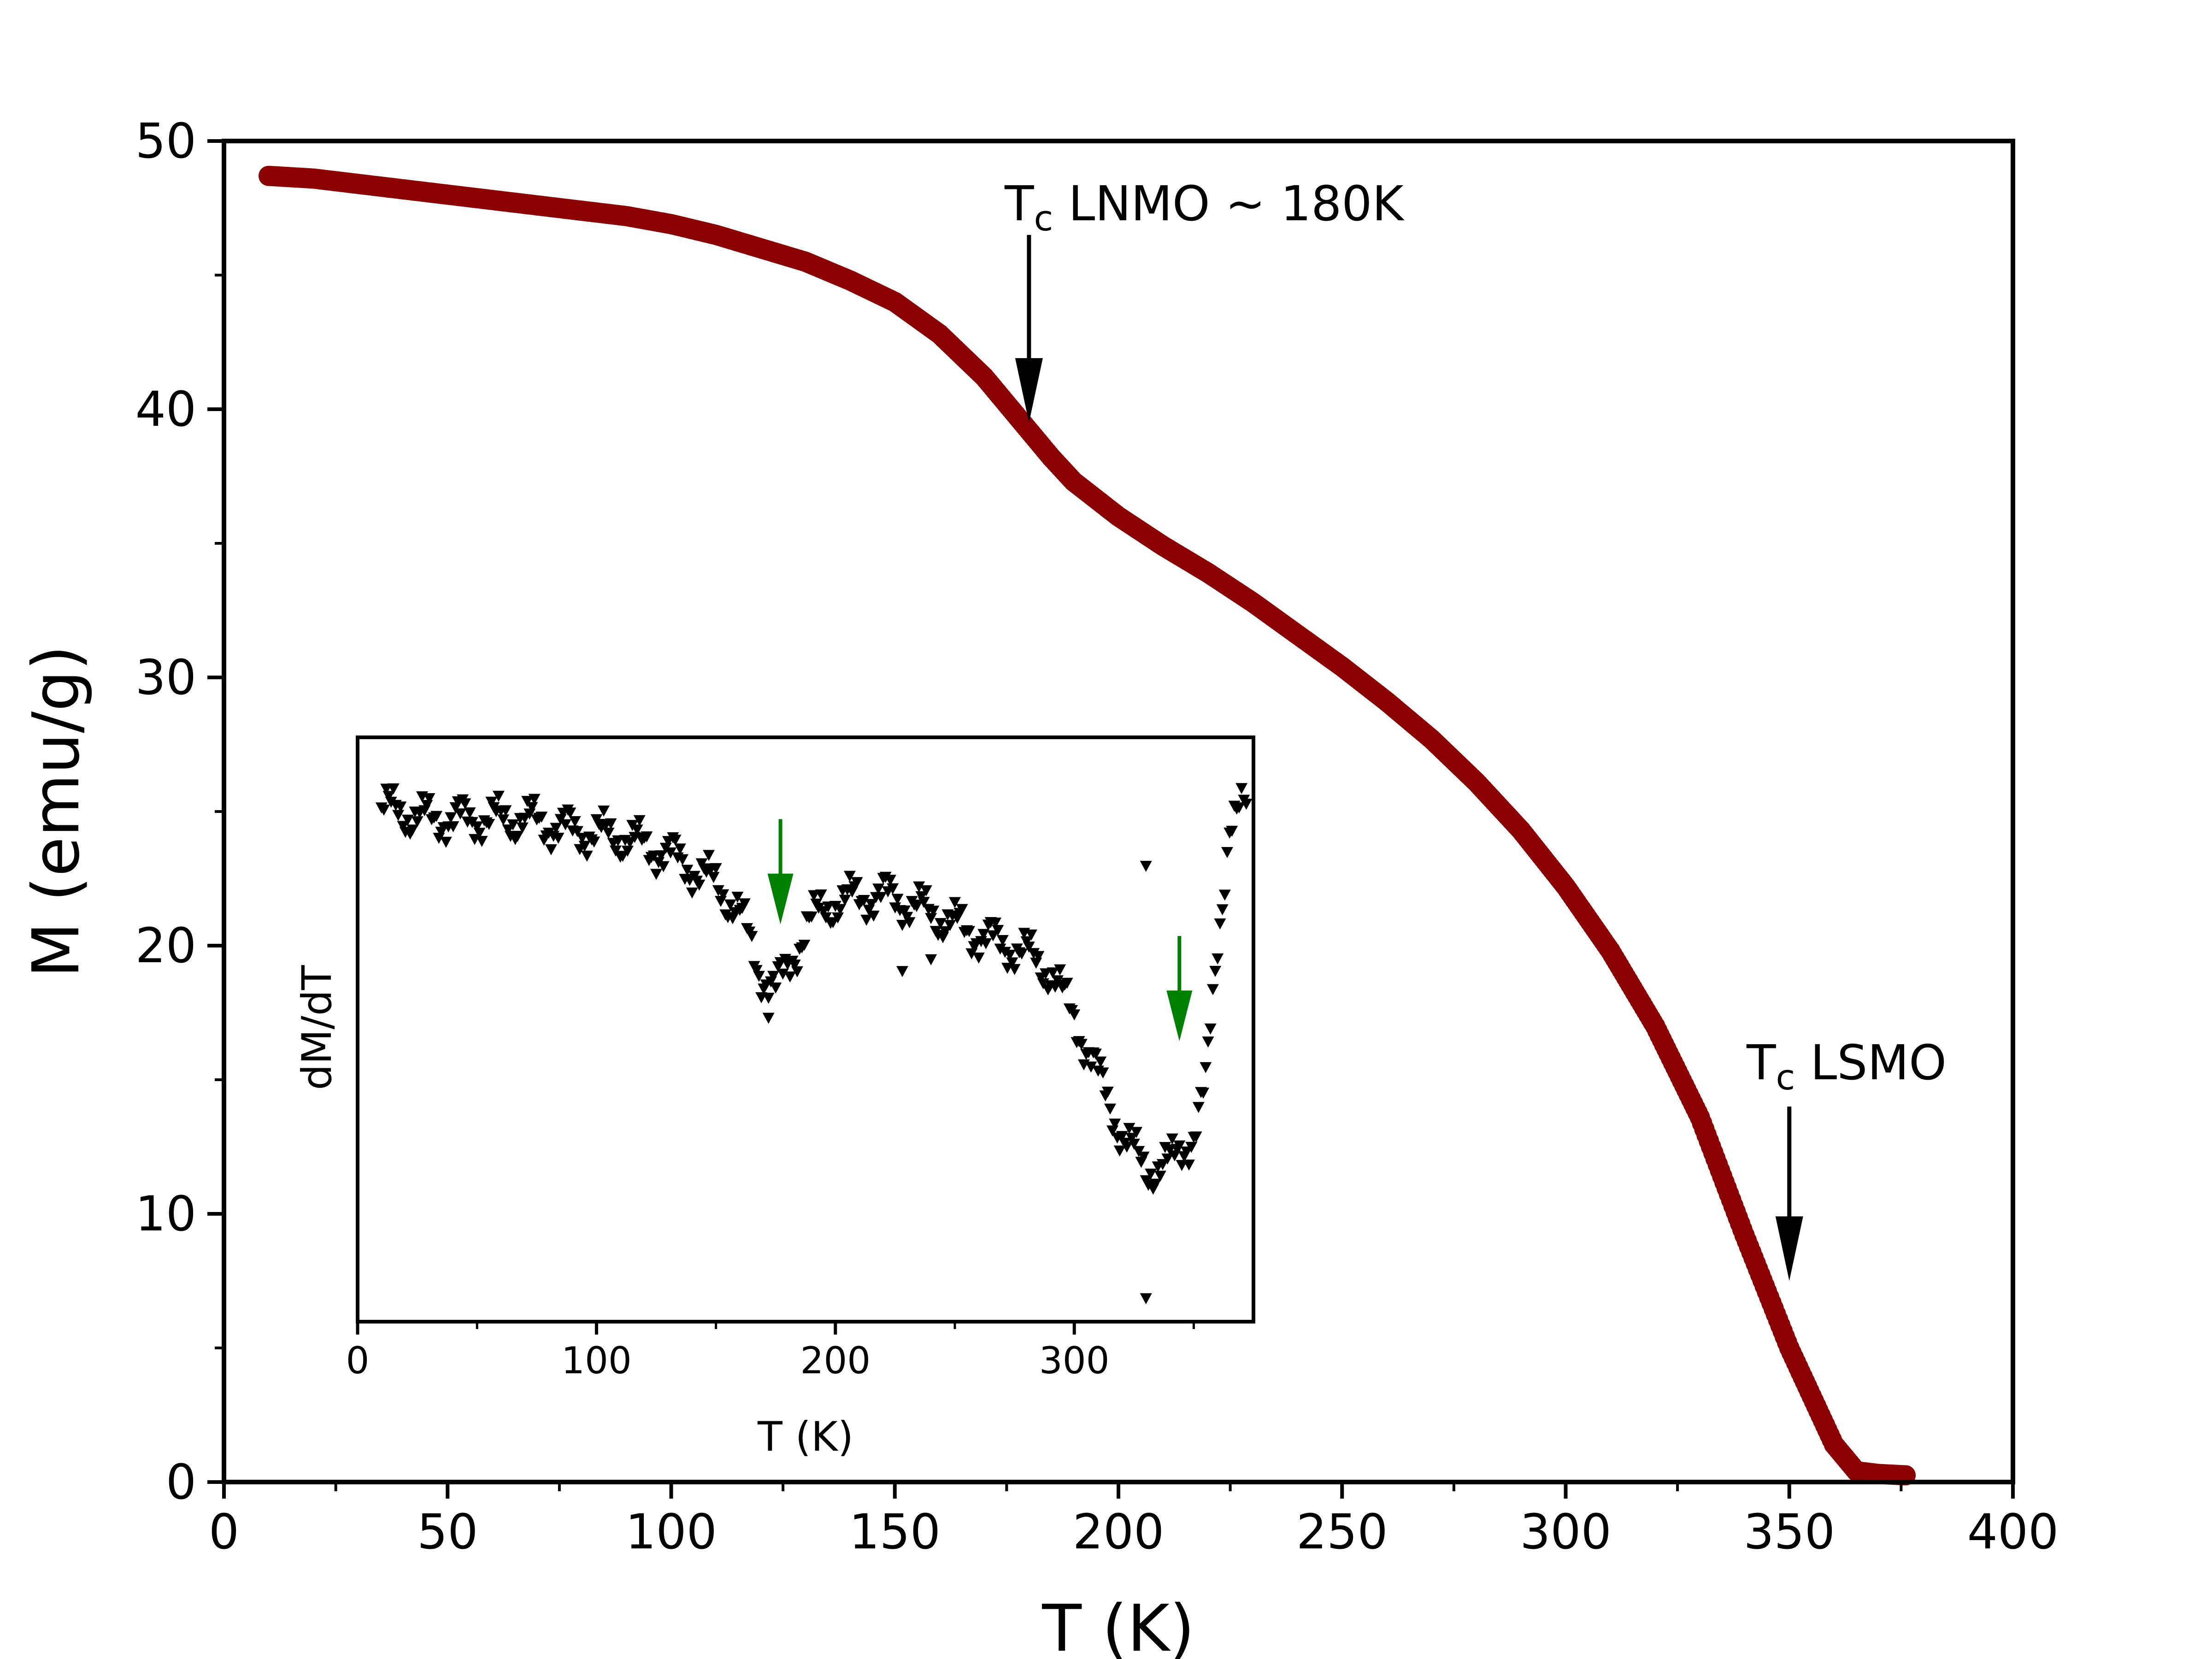  What do you see at coordinates (165, 1214) in the screenshot?
I see `main-y-tick-label: 10` at bounding box center [165, 1214].